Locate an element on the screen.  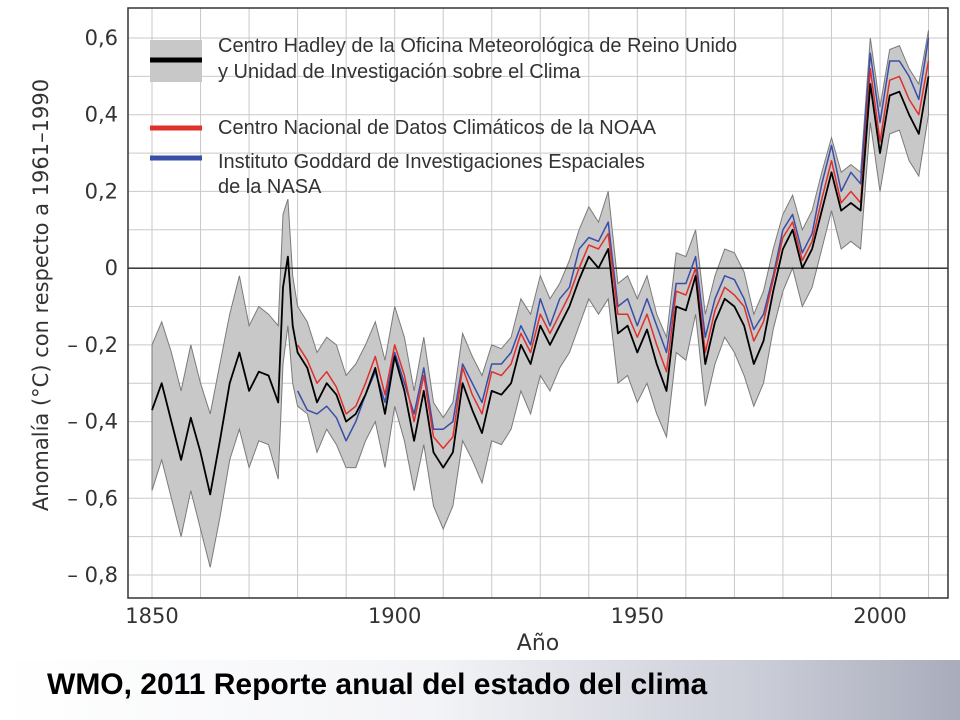
y-tick-label: 0 is located at coordinates (111, 268).